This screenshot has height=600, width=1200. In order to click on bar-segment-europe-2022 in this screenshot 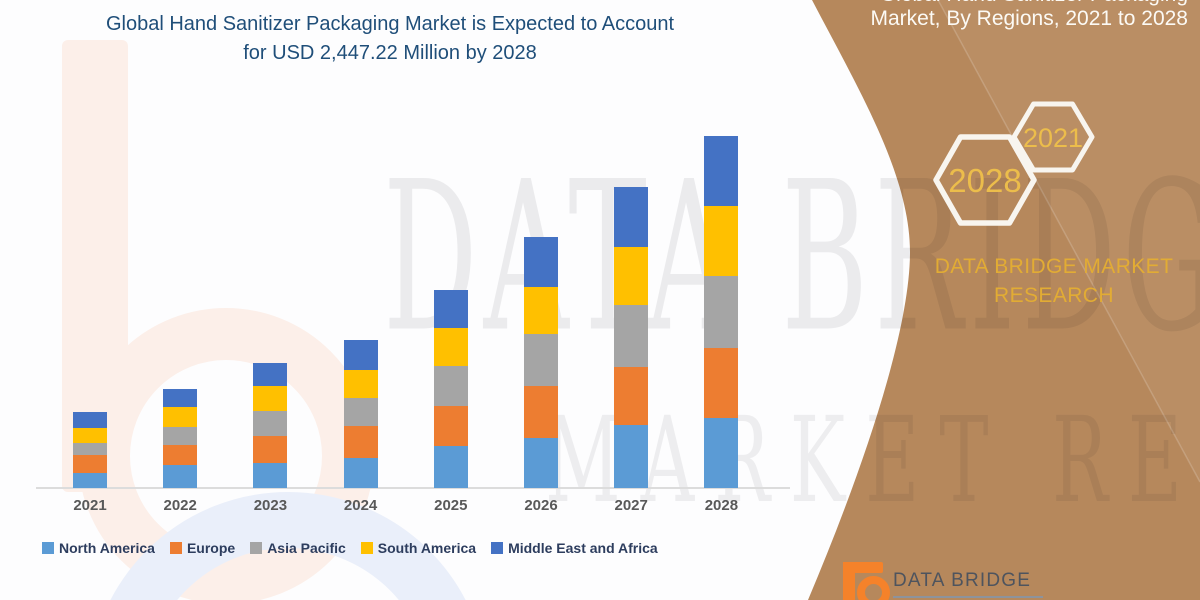, I will do `click(180, 455)`.